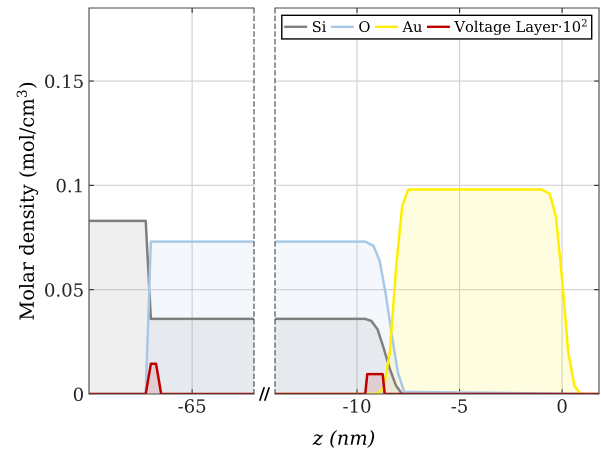  What do you see at coordinates (64, 290) in the screenshot?
I see `y-tick-label: 0.05` at bounding box center [64, 290].